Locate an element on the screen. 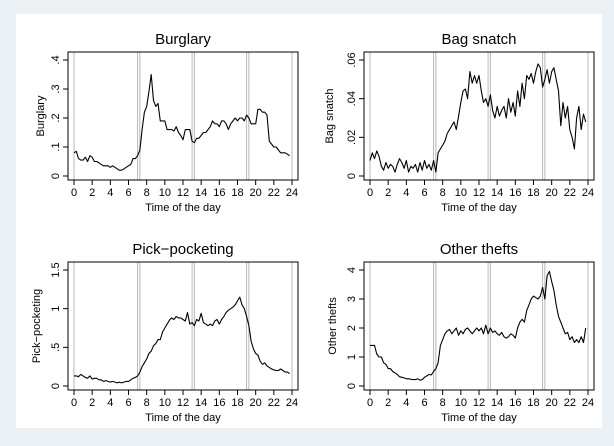 This screenshot has width=614, height=446. y-ticks: 0 .1 .2 .3 .4 is located at coordinates (59, 117).